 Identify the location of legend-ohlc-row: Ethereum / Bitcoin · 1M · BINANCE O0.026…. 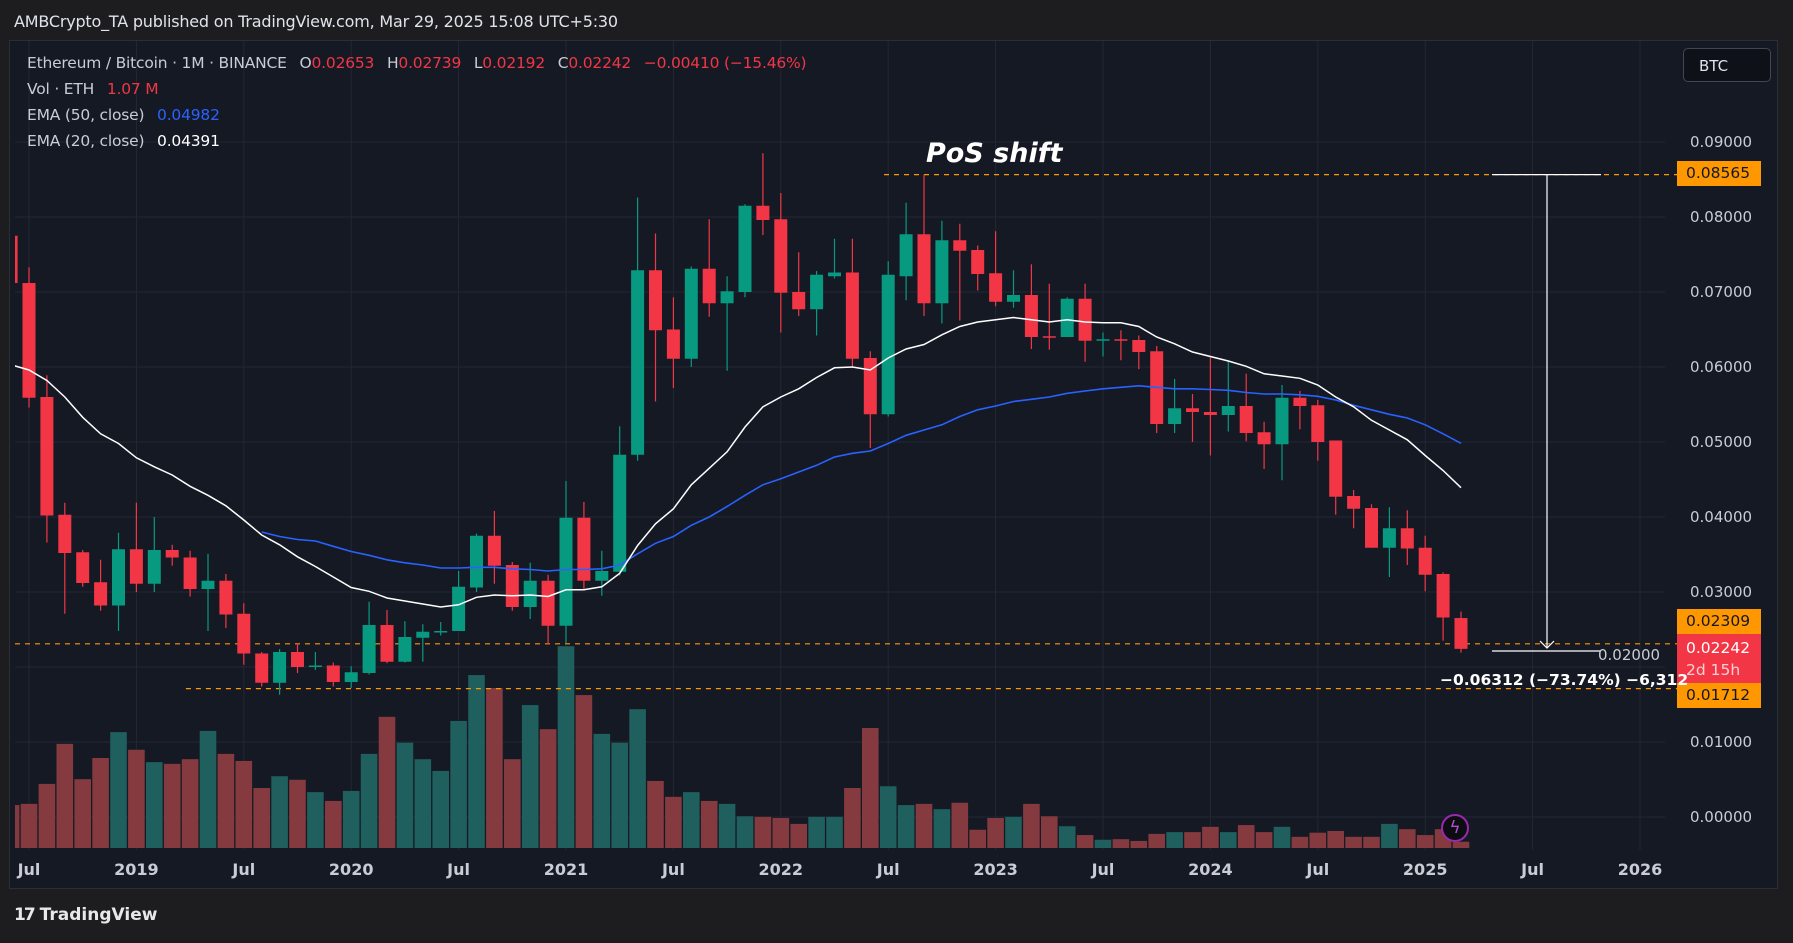
(417, 63).